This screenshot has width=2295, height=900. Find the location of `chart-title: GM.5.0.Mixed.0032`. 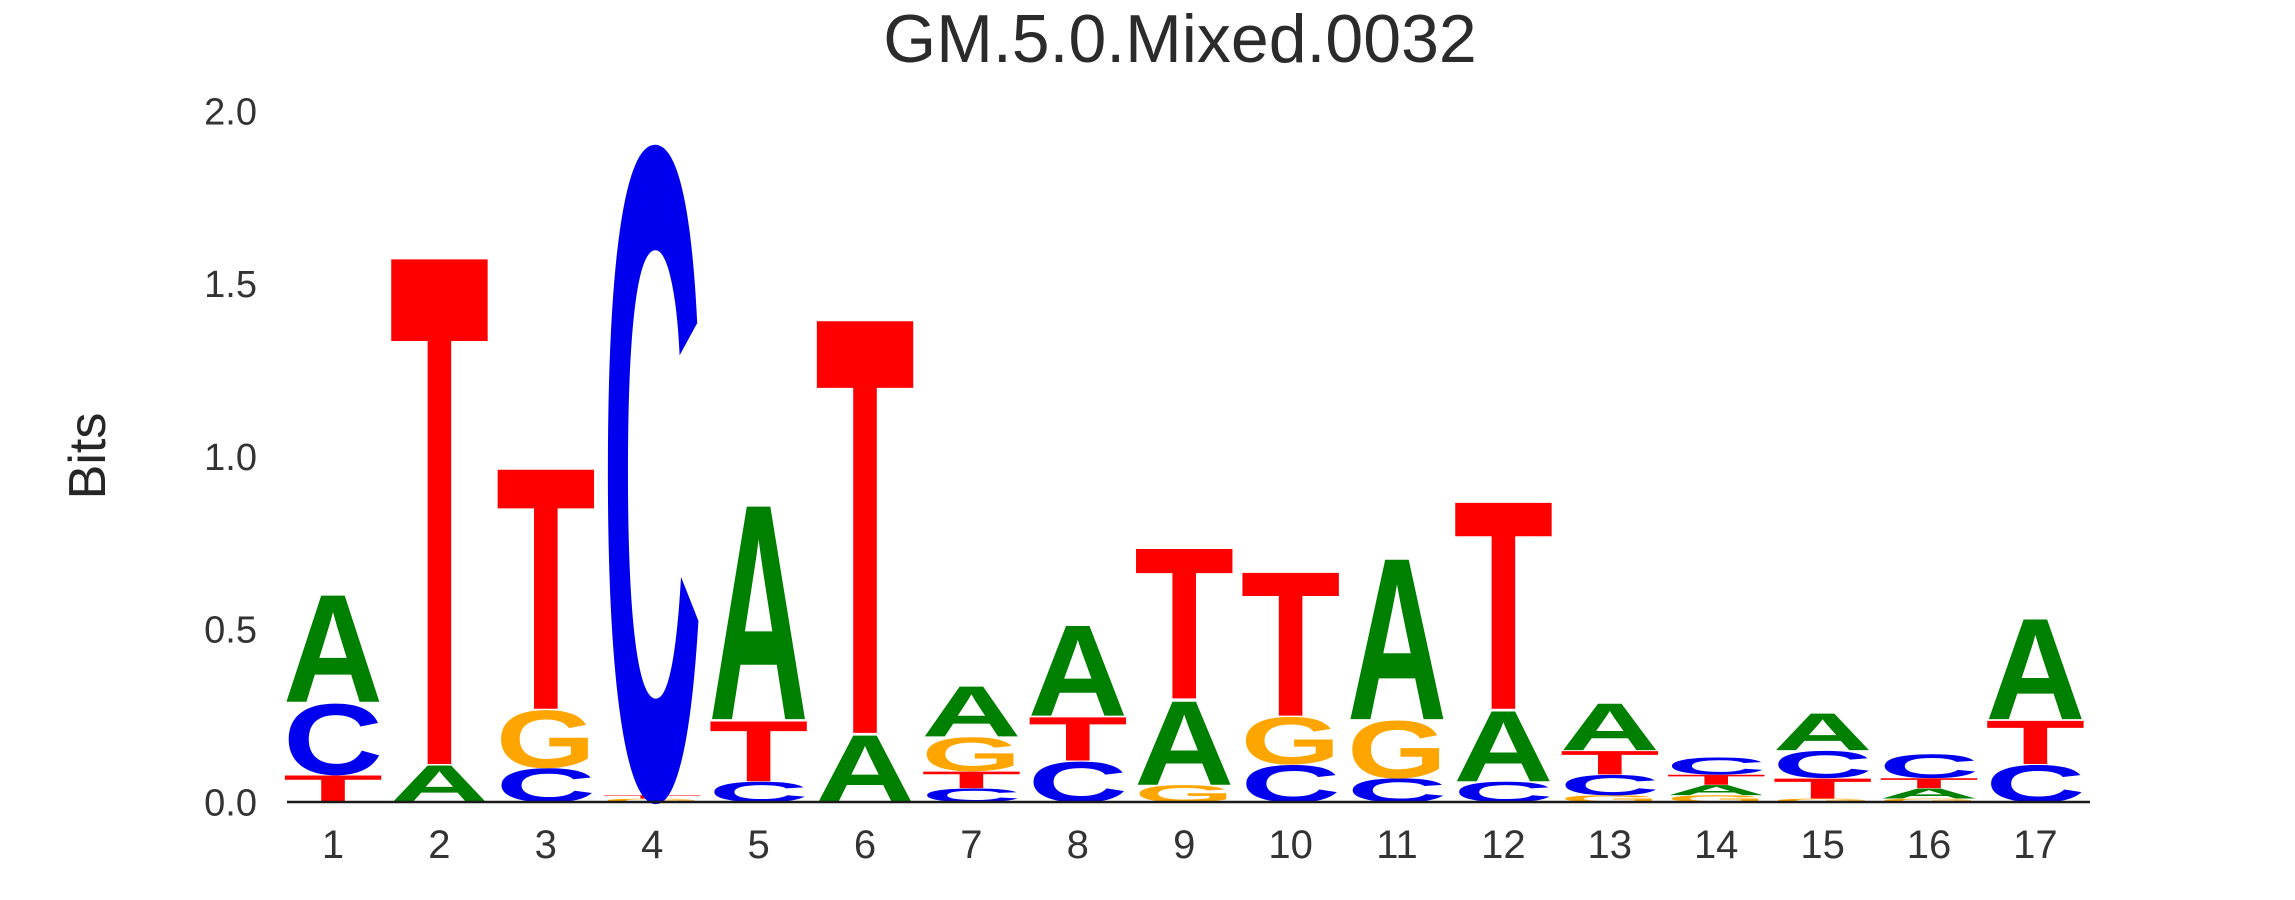

chart-title: GM.5.0.Mixed.0032 is located at coordinates (1179, 39).